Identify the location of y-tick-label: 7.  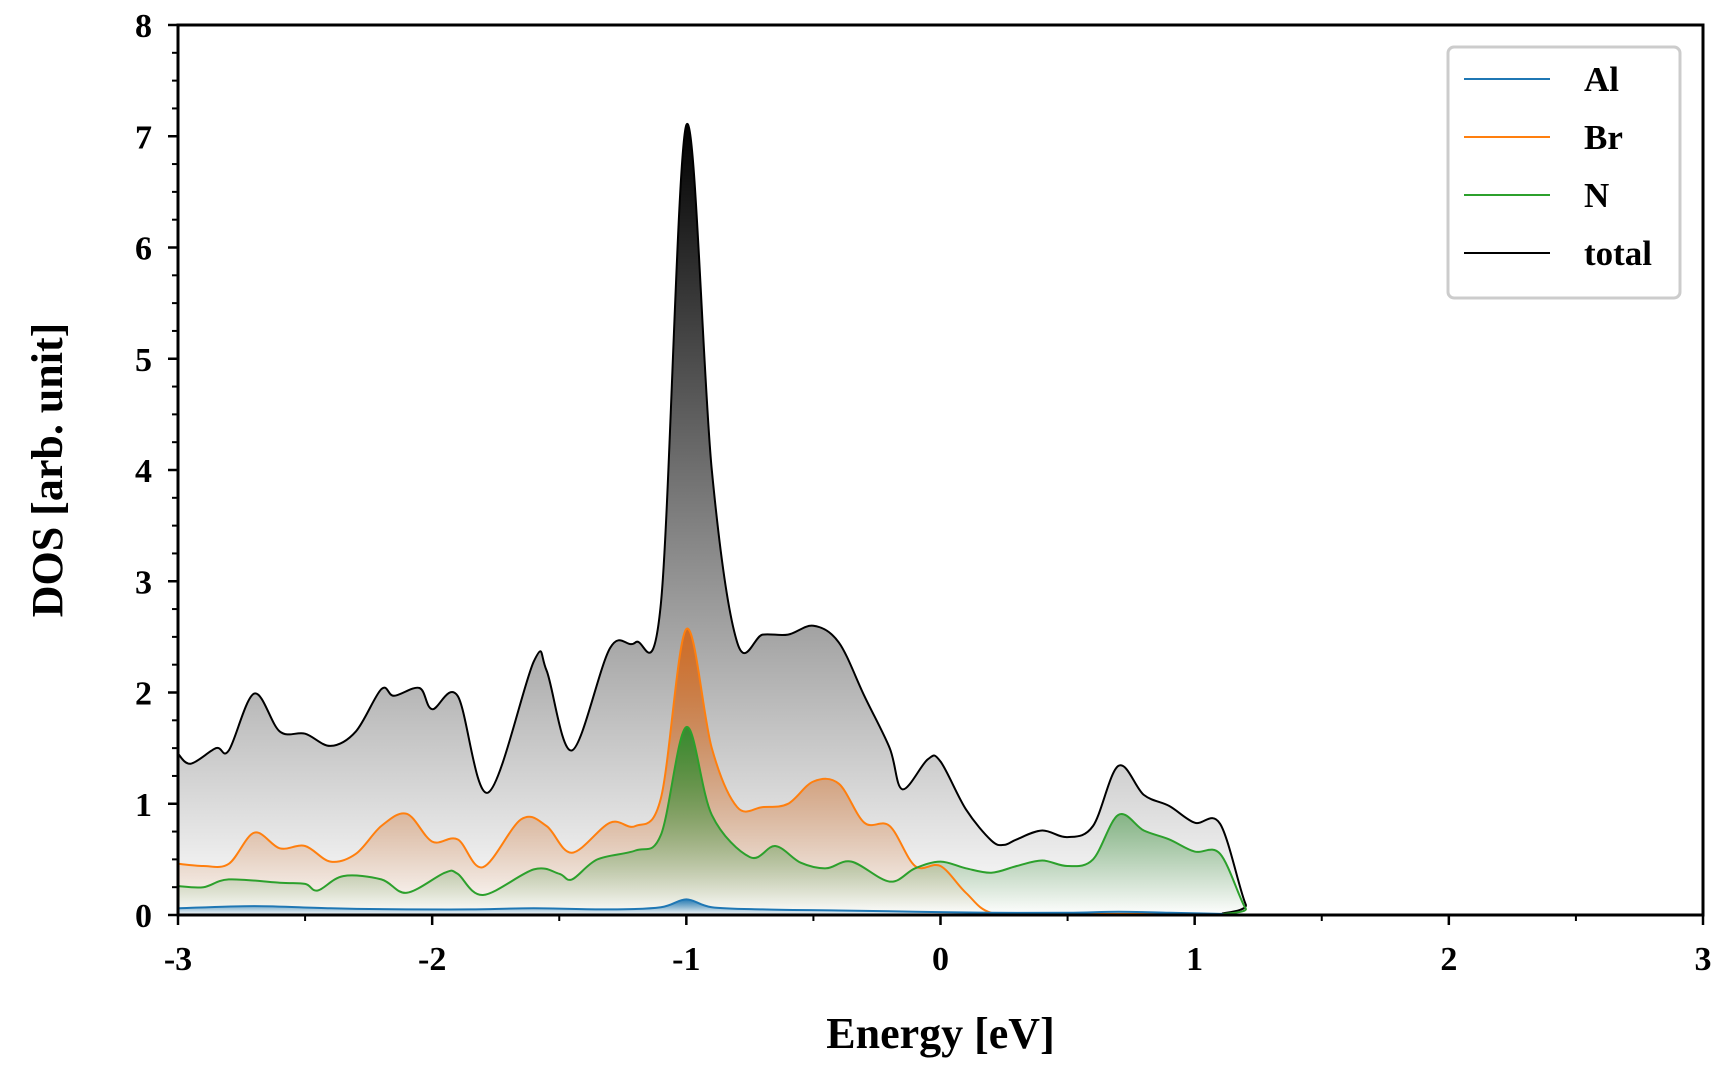
(143, 137).